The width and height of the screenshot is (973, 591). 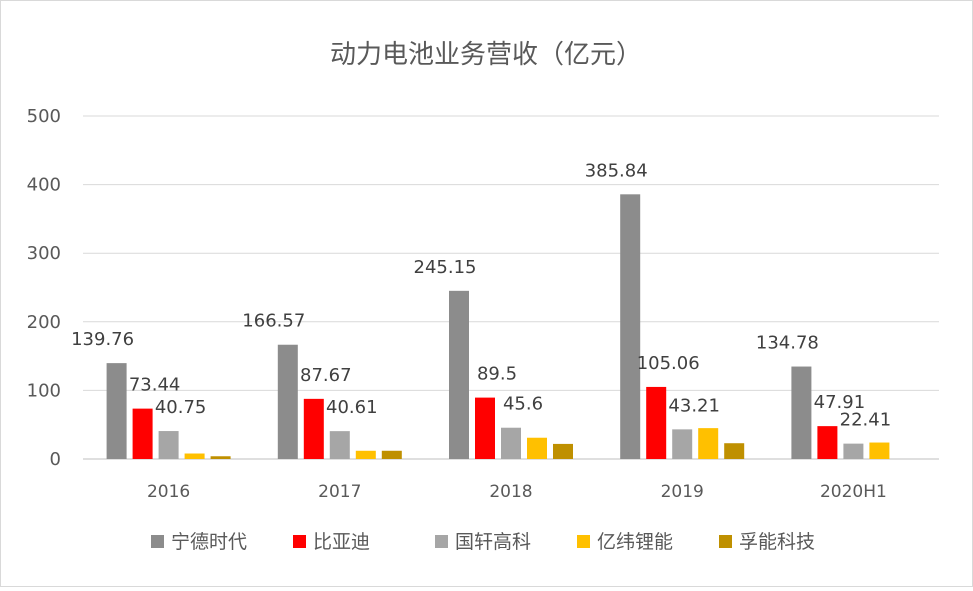 What do you see at coordinates (787, 343) in the screenshot?
I see `data-label: 134.78` at bounding box center [787, 343].